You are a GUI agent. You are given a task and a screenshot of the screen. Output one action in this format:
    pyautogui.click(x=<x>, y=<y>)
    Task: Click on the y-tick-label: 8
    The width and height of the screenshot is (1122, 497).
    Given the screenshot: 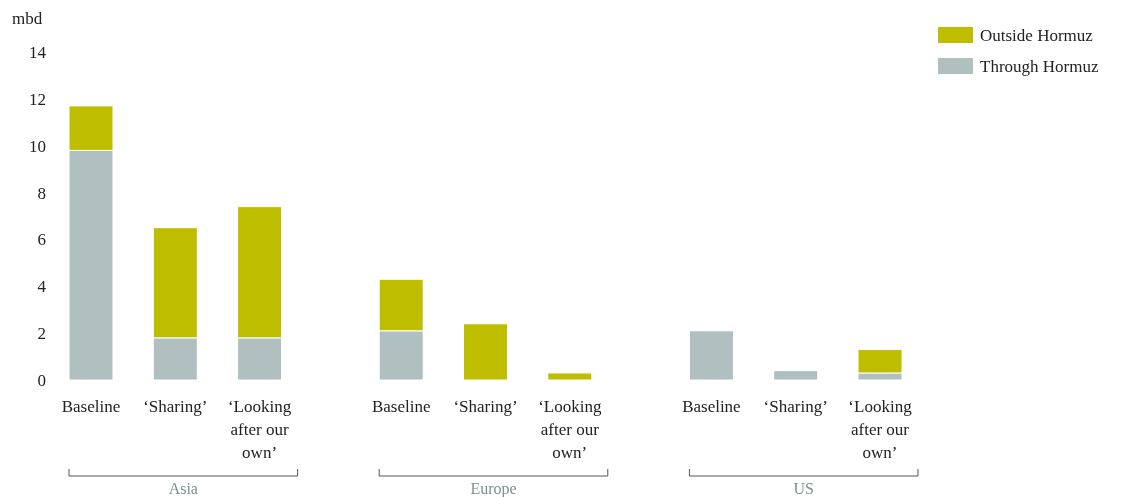 What is the action you would take?
    pyautogui.click(x=41, y=193)
    